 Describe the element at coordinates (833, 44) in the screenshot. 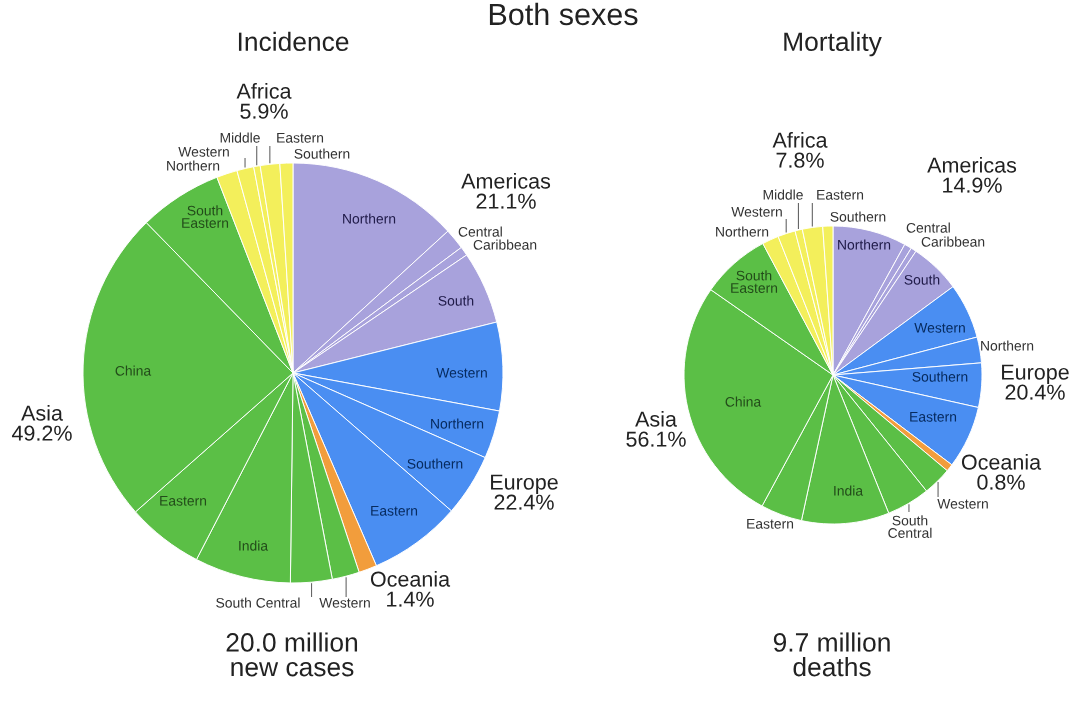

I see `chart-subtitle: Mortality` at that location.